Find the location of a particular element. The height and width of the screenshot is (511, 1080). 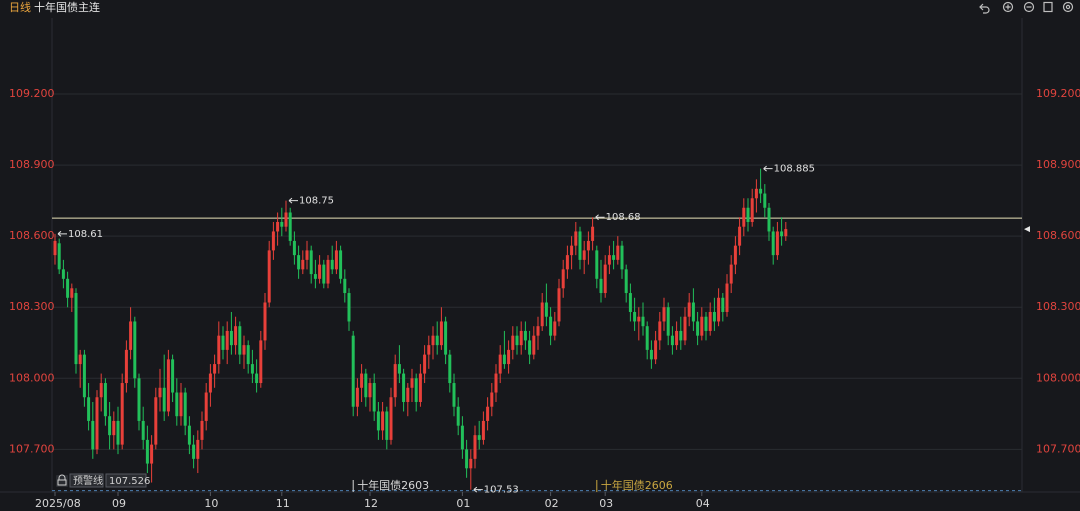

undo-icon is located at coordinates (984, 8).